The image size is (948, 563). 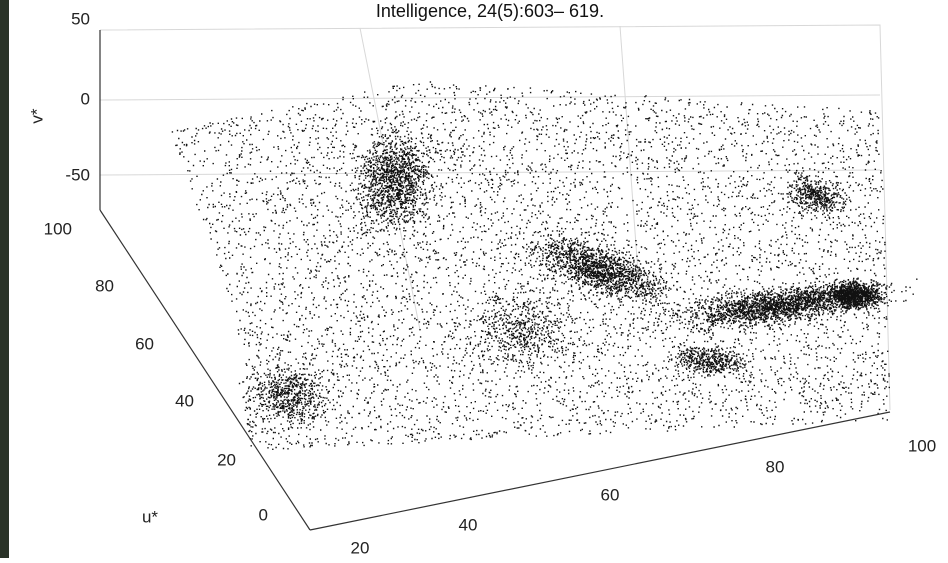 What do you see at coordinates (80, 18) in the screenshot?
I see `tick-label: 50` at bounding box center [80, 18].